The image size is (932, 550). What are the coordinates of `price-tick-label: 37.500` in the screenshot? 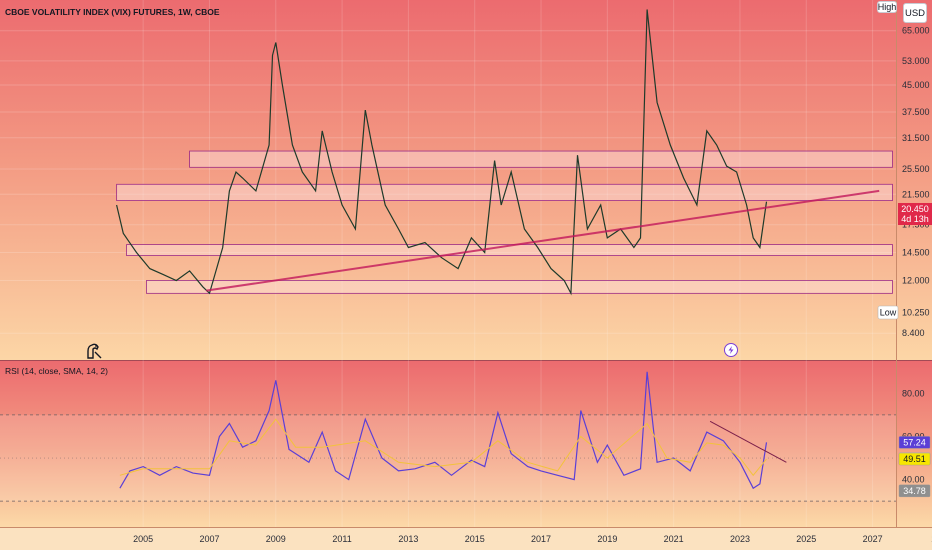 It's located at (916, 112).